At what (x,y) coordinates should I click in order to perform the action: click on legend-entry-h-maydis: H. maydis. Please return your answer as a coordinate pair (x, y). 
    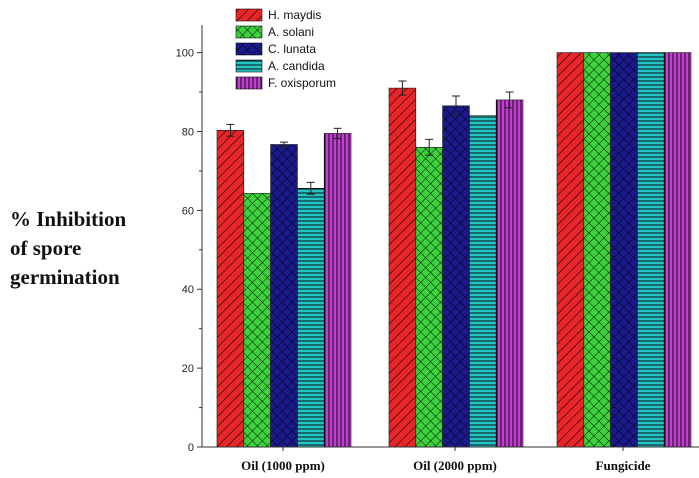
    Looking at the image, I should click on (278, 15).